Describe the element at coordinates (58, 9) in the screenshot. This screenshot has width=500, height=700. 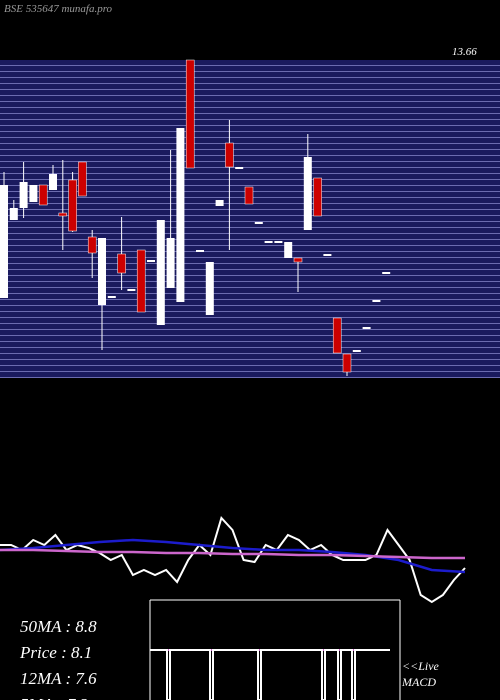
I see `chart-title: BSE 535647 munafa.pro` at that location.